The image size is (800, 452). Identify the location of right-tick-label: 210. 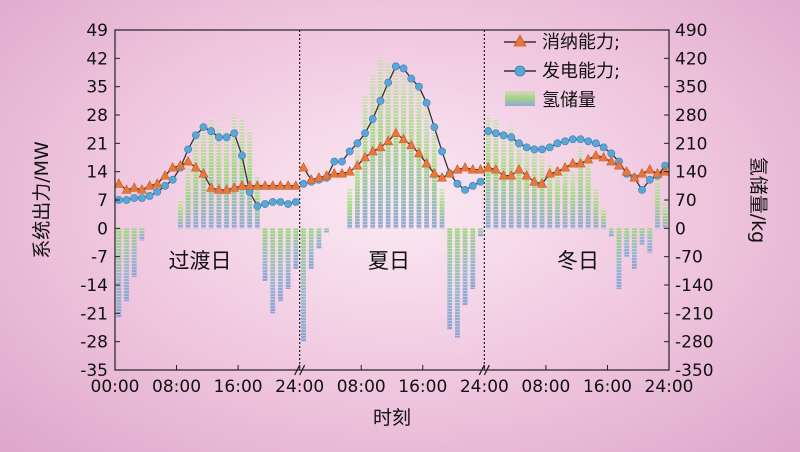
(691, 144).